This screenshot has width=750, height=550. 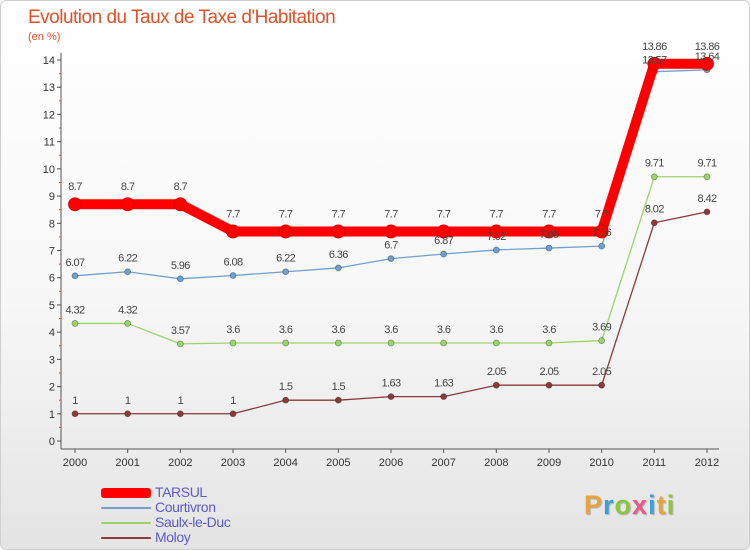 I want to click on data-label: 8.7, so click(x=181, y=187).